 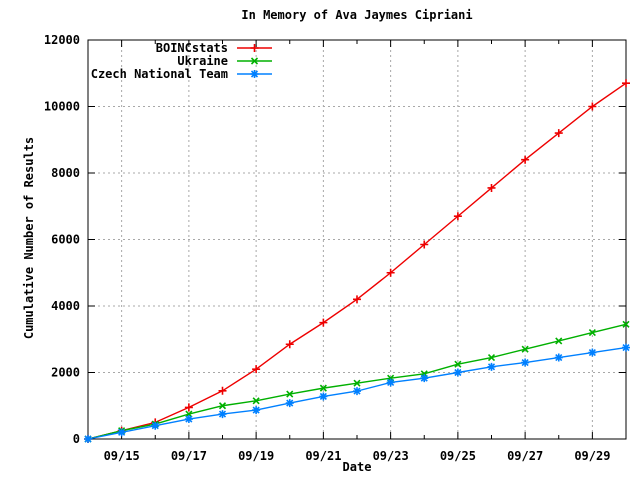 I want to click on y-axis-label: Cumulative Number of Results, so click(x=29, y=238).